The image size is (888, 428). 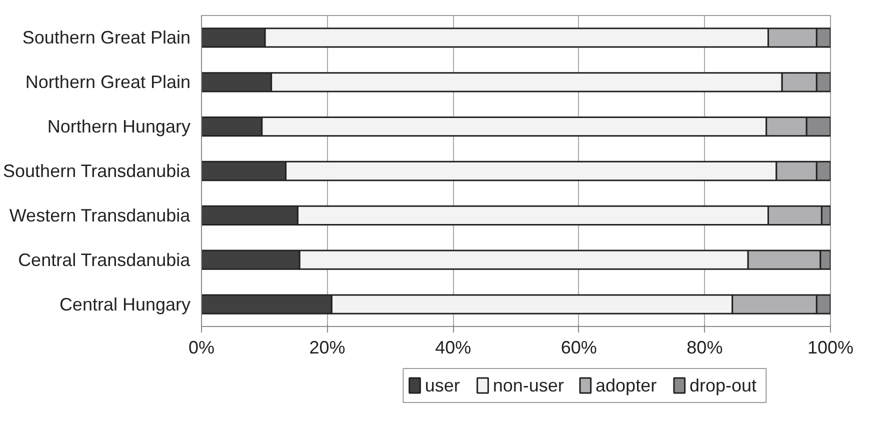 What do you see at coordinates (119, 126) in the screenshot?
I see `y-tick-label: Northern Hungary` at bounding box center [119, 126].